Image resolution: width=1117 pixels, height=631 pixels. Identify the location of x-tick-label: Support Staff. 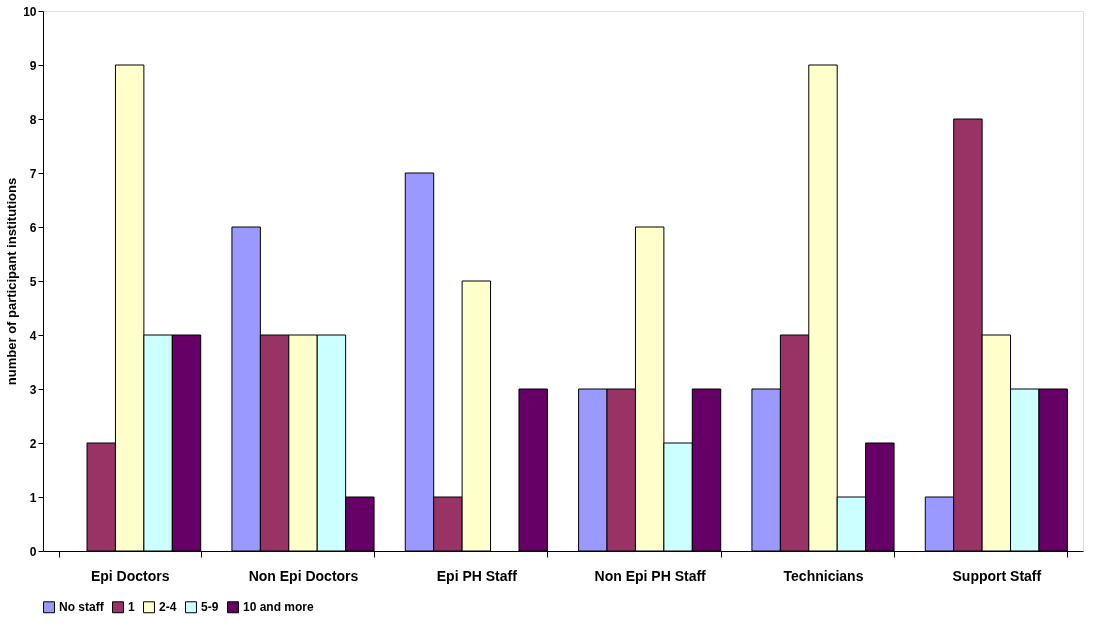
(997, 575).